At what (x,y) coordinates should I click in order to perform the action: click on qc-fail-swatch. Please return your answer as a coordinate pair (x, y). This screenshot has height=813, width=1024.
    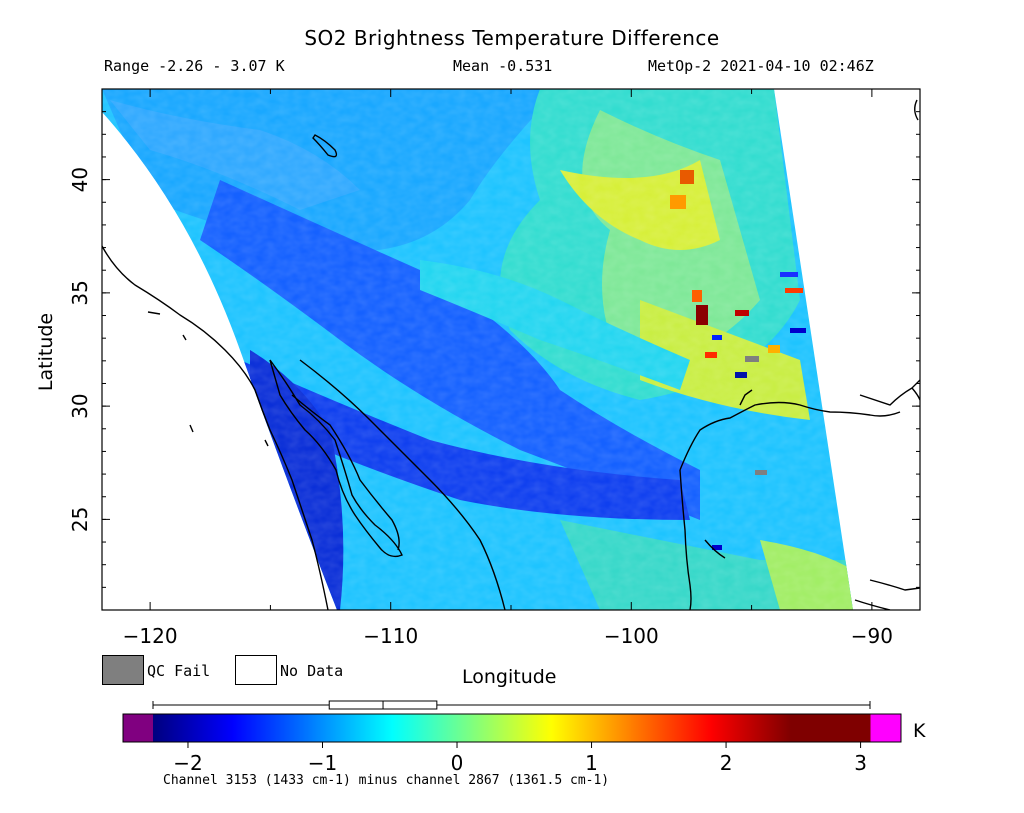
    Looking at the image, I should click on (123, 670).